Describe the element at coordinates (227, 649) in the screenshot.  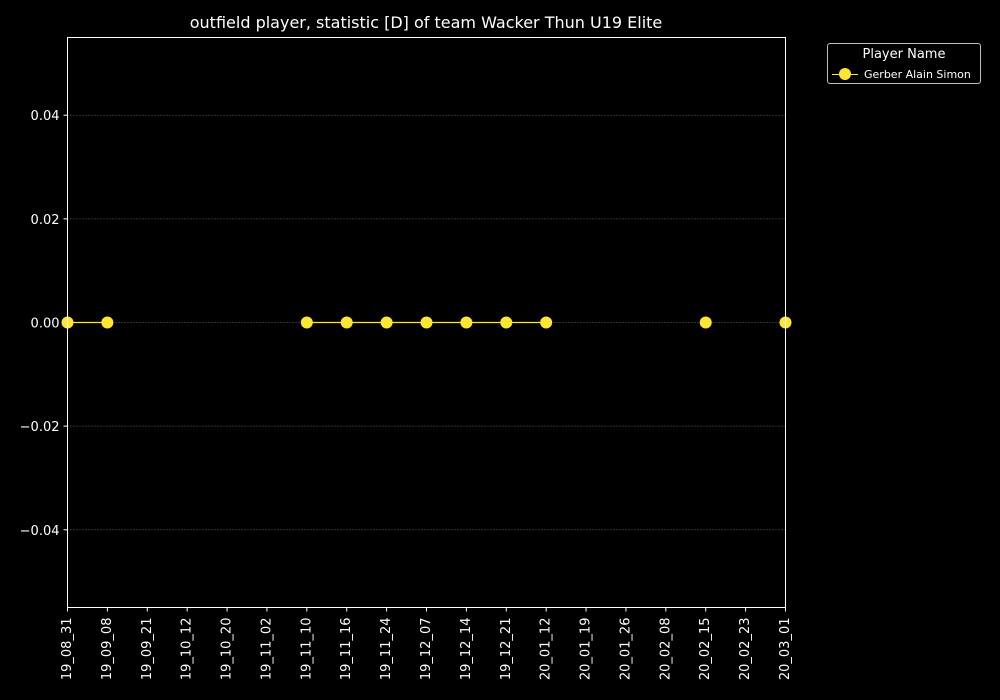
I see `x-tick-label: 19_10_20` at that location.